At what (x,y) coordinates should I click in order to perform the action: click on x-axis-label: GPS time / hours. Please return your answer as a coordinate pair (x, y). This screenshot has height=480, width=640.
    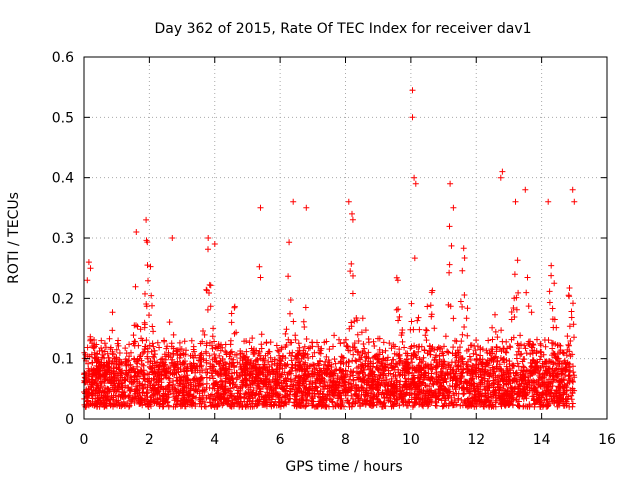
    Looking at the image, I should click on (343, 467).